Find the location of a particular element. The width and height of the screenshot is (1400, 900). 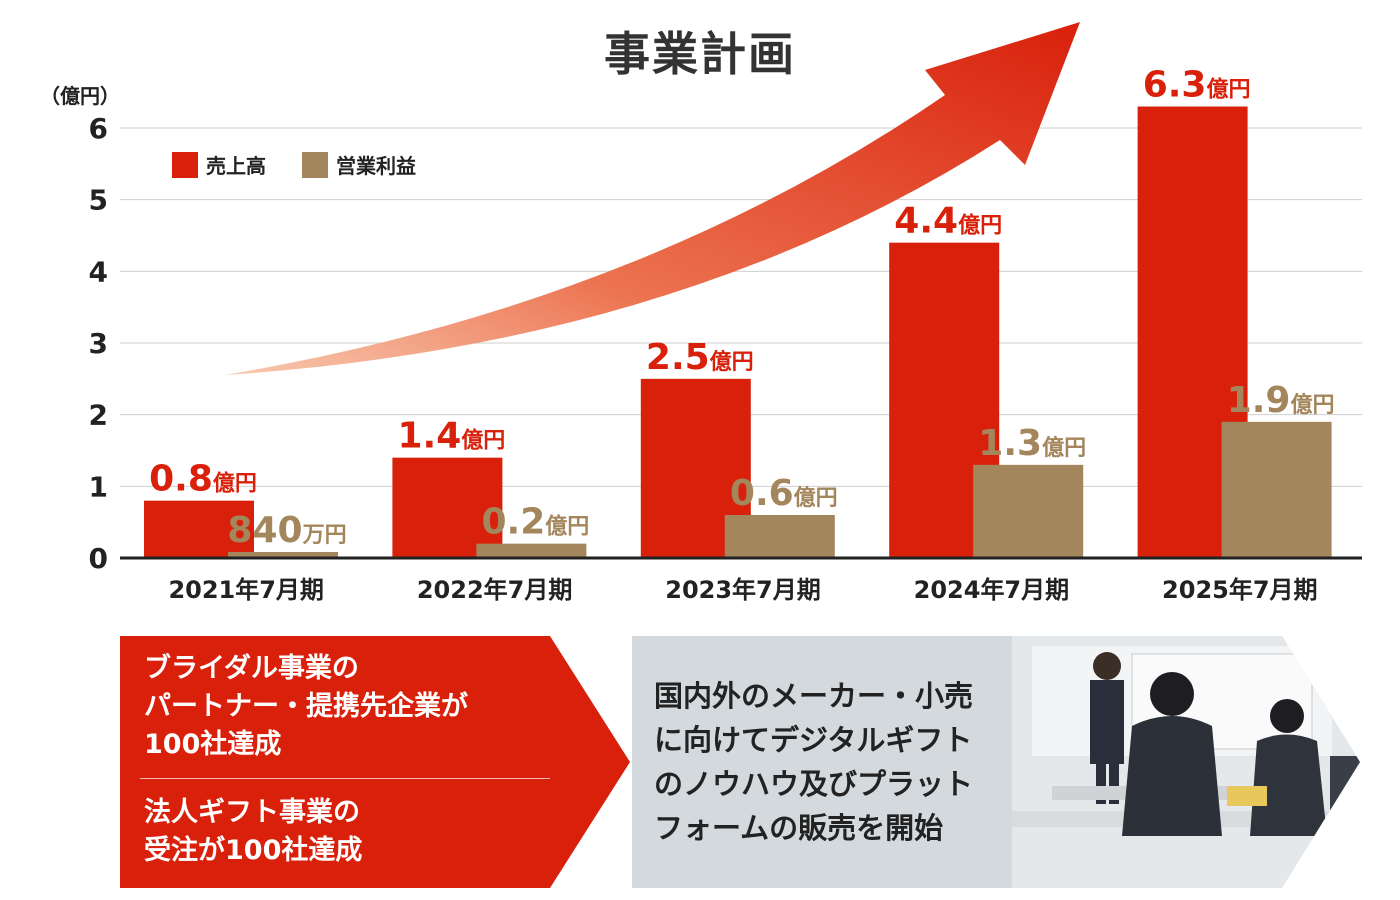

corporate-line-2: 受注が100社達成 is located at coordinates (253, 850).